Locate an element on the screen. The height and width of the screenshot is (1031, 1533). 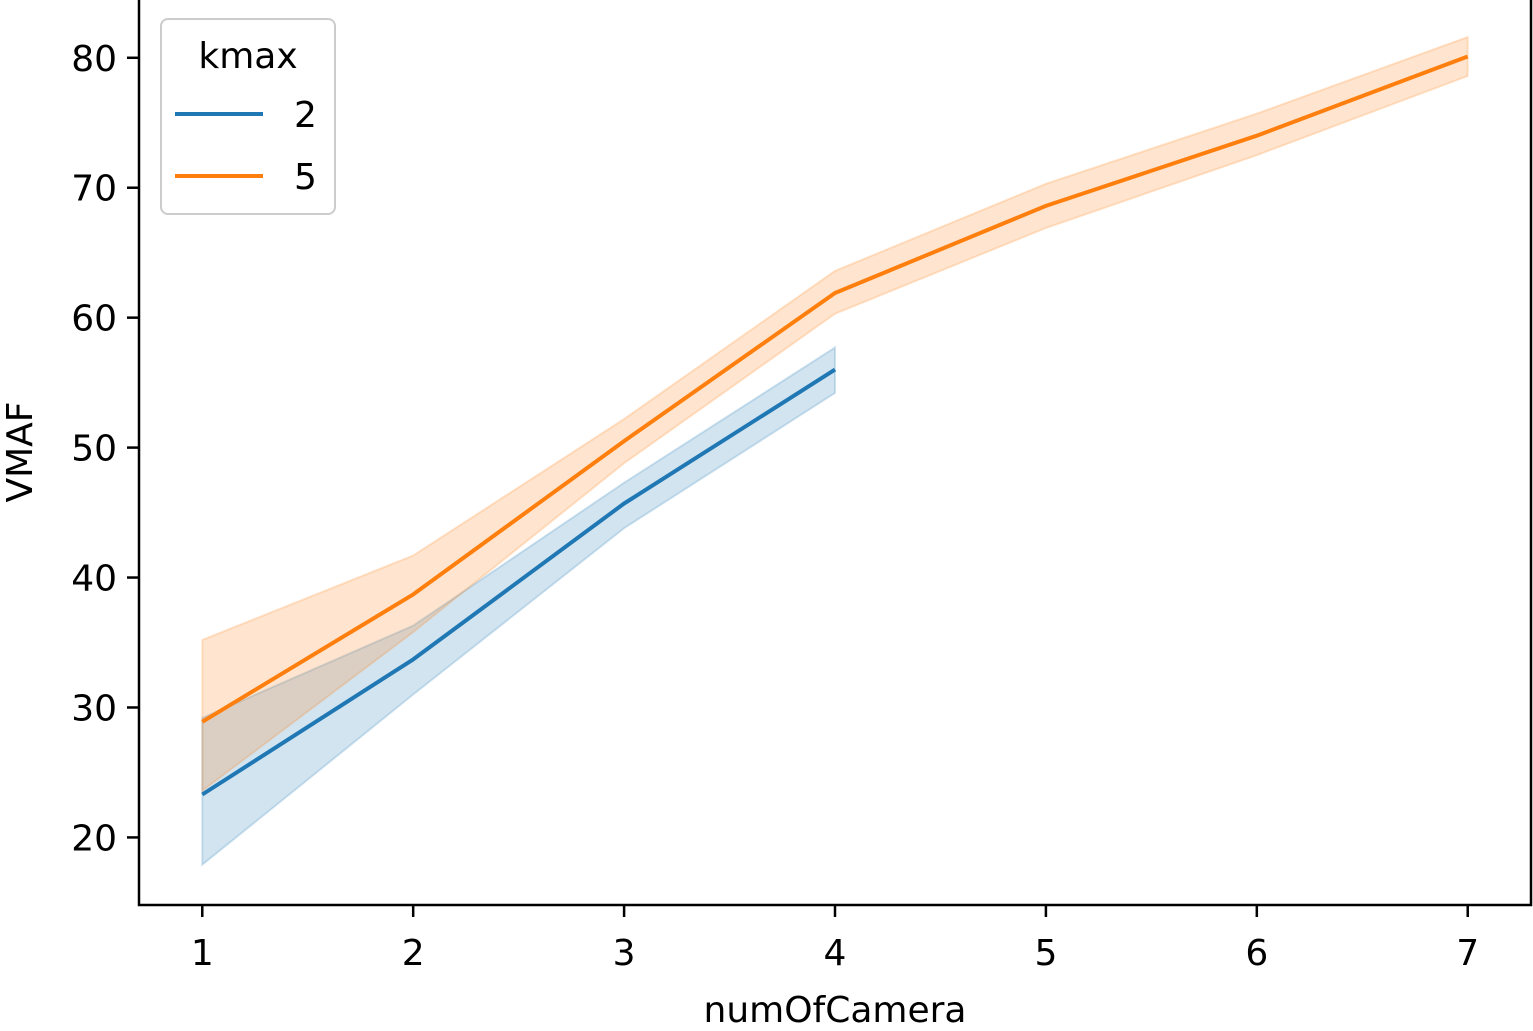
y-axis: 20 30 40 50 60 70 80 is located at coordinates (105, 449).